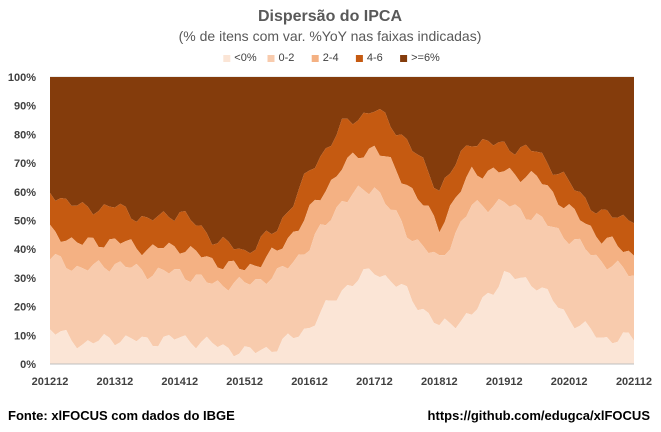 This screenshot has width=661, height=432. Describe the element at coordinates (25, 135) in the screenshot. I see `y-tick-label: 80%` at that location.